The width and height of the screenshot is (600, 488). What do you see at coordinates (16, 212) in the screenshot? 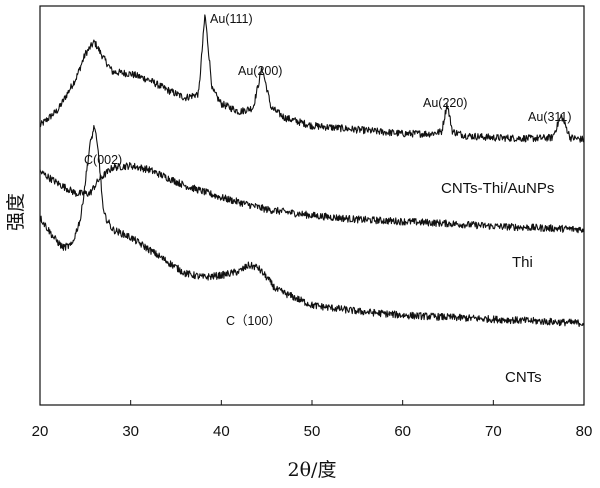
I see `y-axis-title: 强度` at bounding box center [16, 212].